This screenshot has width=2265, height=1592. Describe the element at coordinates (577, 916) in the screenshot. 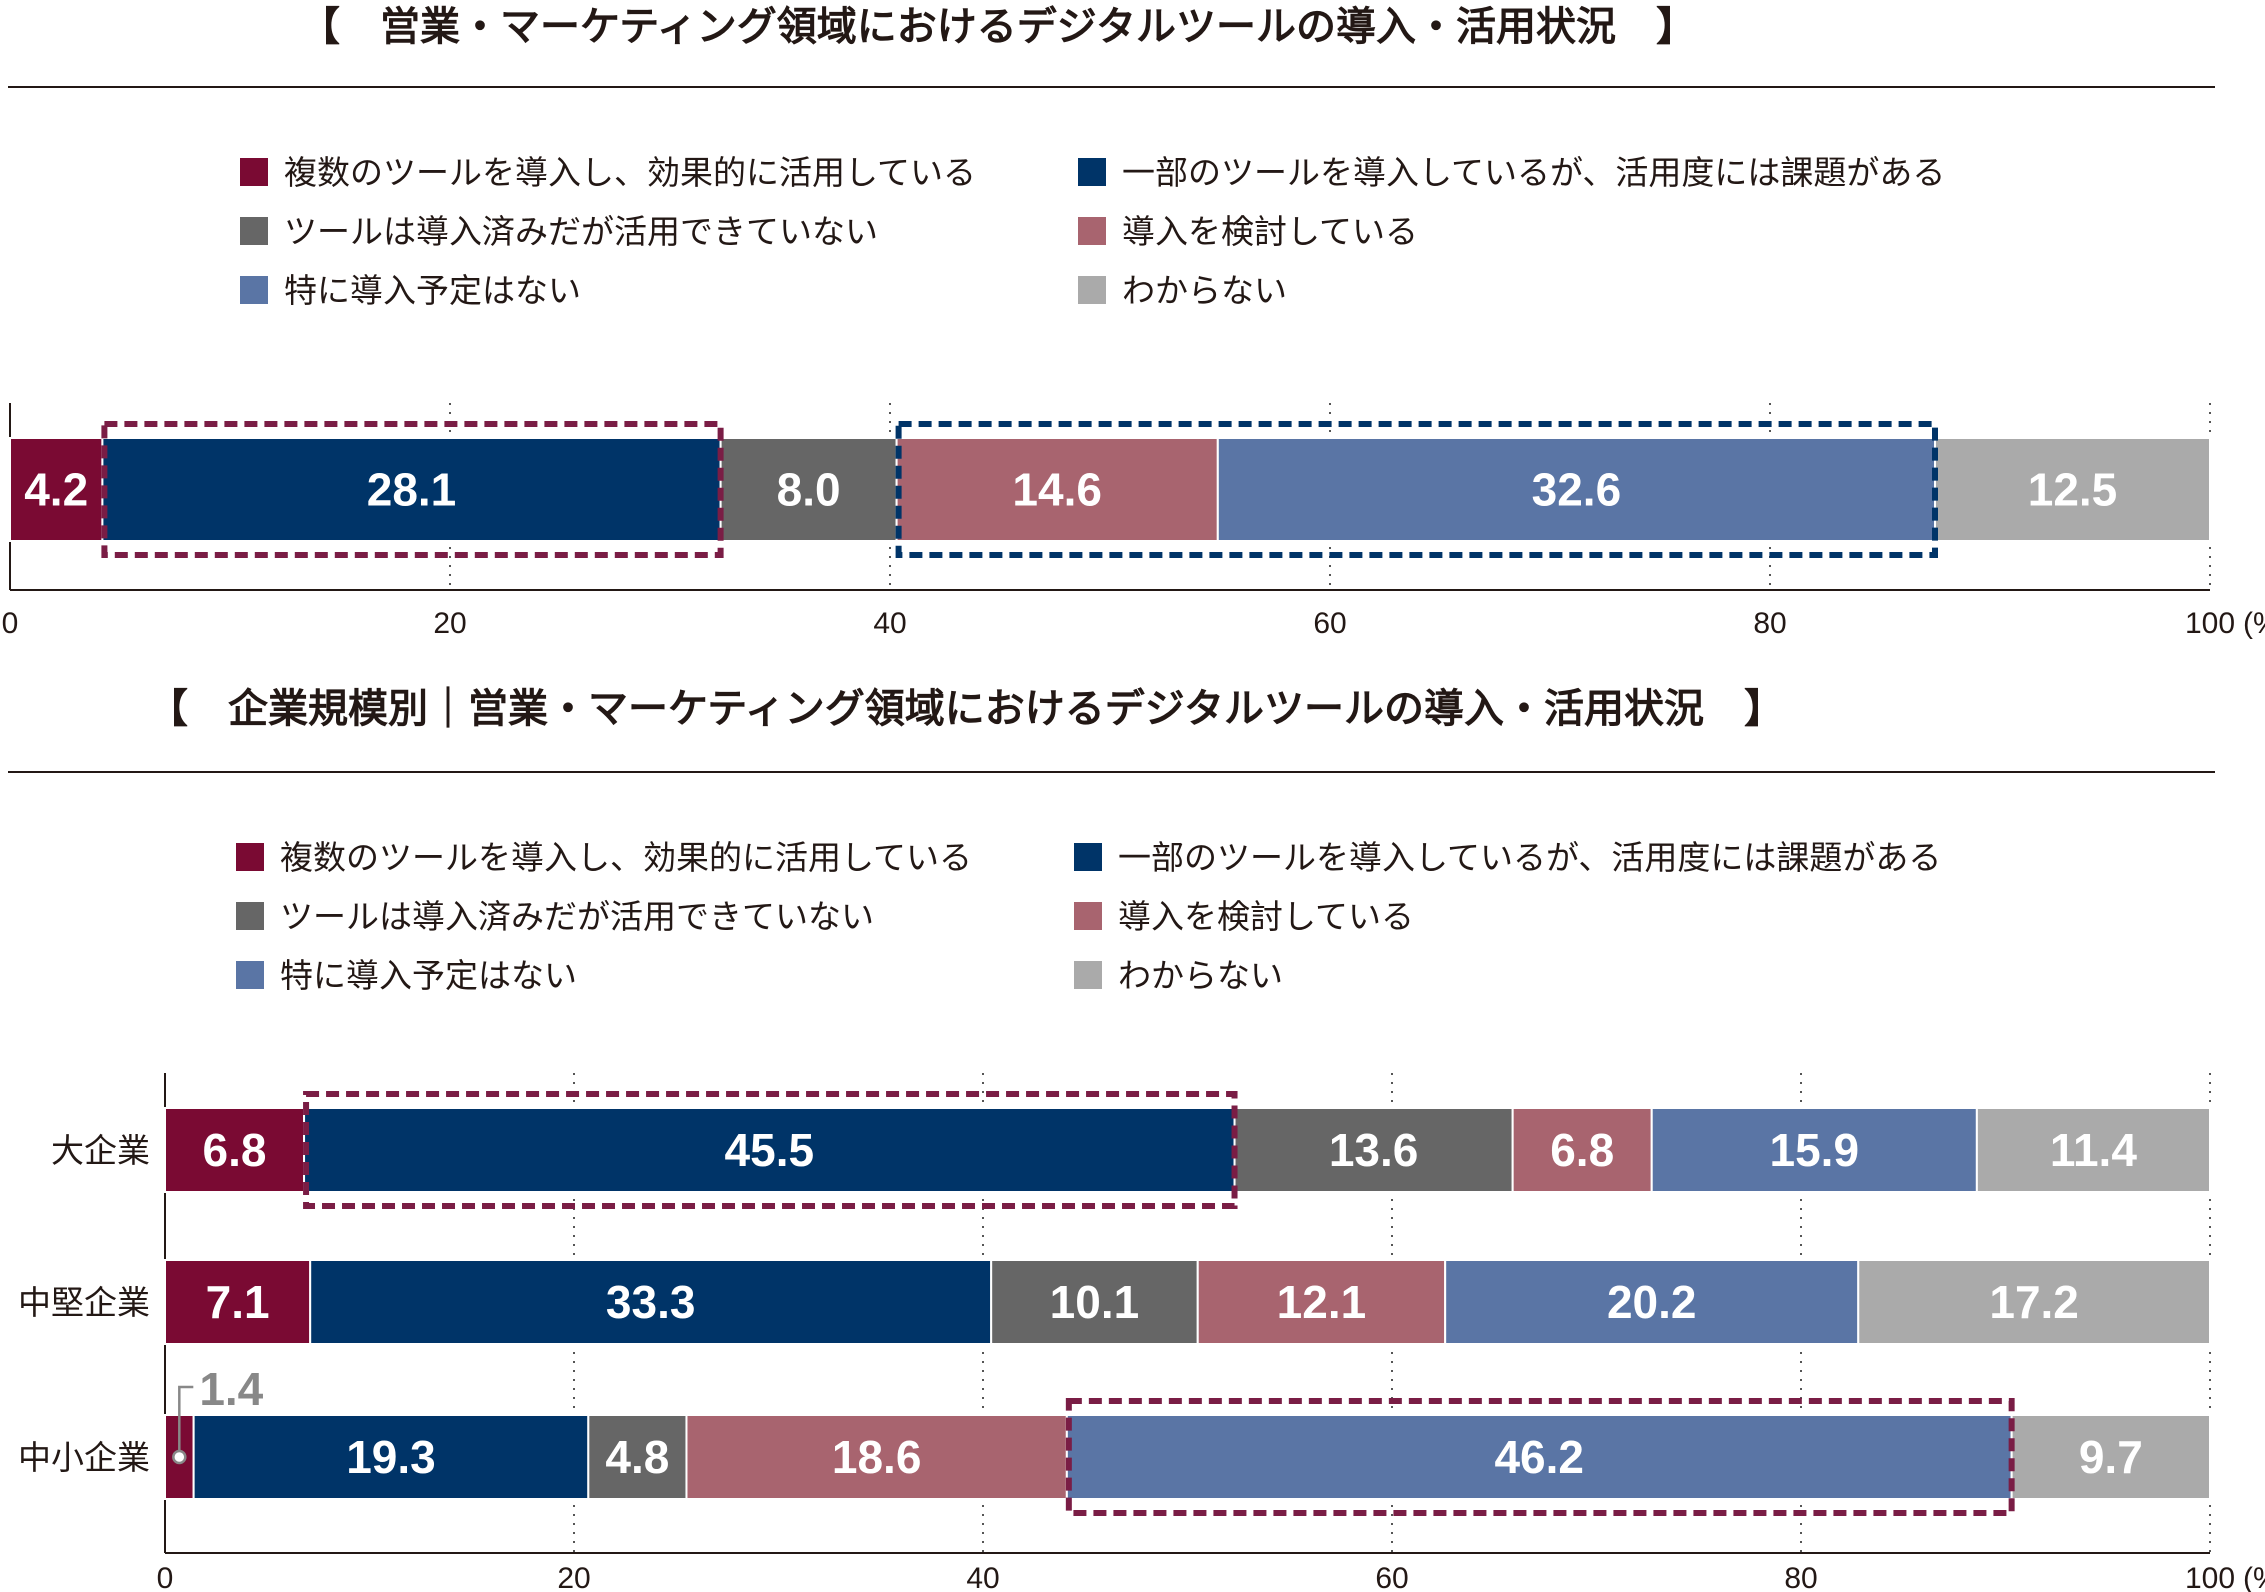

I see `legend-label-2-2: ツールは導入済みだが活用できていない` at that location.